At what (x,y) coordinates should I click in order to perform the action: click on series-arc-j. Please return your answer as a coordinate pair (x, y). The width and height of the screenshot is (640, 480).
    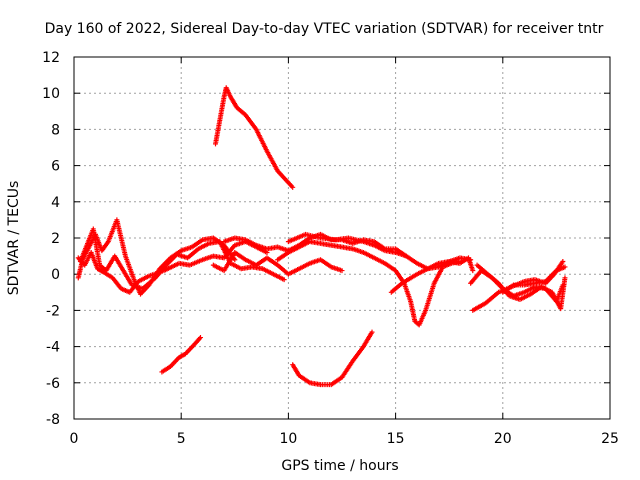
    Looking at the image, I should click on (521, 287).